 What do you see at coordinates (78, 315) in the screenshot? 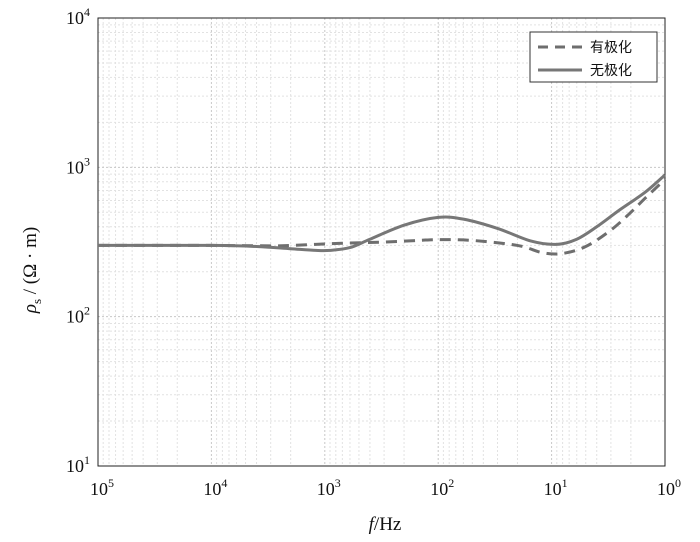
I see `y-tick-label: 10²` at bounding box center [78, 315].